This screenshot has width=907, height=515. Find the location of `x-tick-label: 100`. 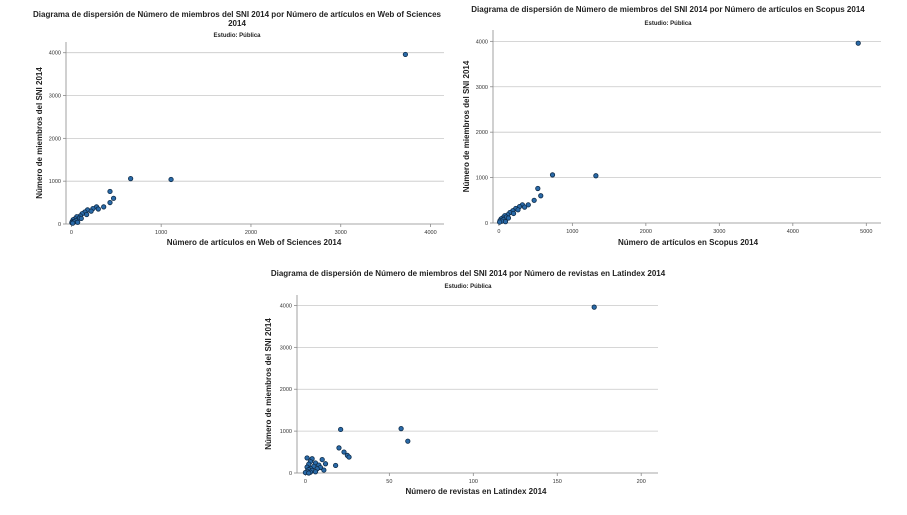

x-tick-label: 100 is located at coordinates (473, 482).